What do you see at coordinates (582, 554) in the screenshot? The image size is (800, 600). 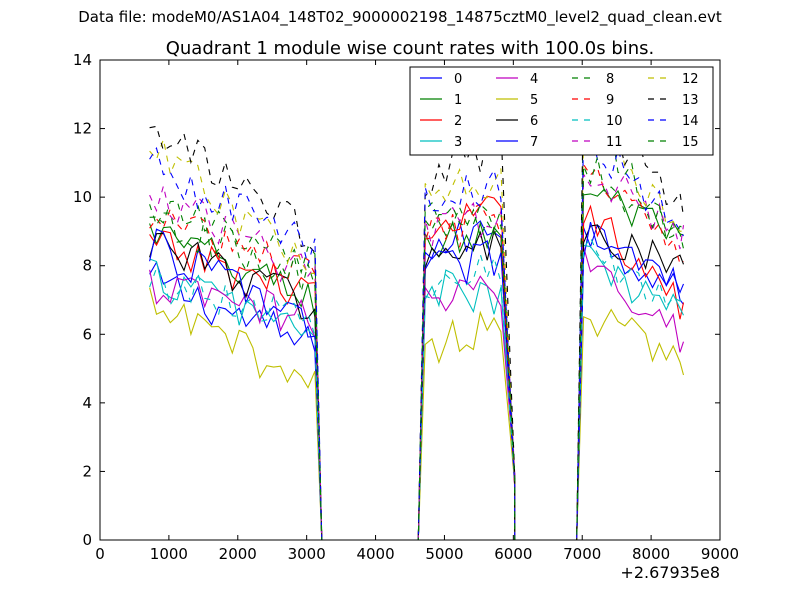 I see `x-tick-label: 7000` at bounding box center [582, 554].